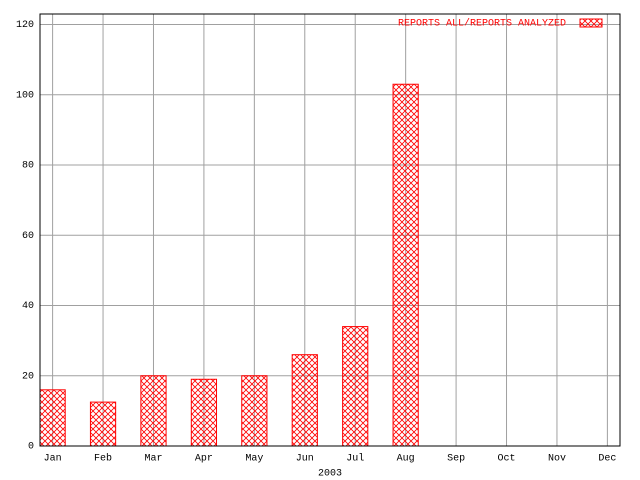  Describe the element at coordinates (103, 459) in the screenshot. I see `x-tick-label: Feb` at that location.